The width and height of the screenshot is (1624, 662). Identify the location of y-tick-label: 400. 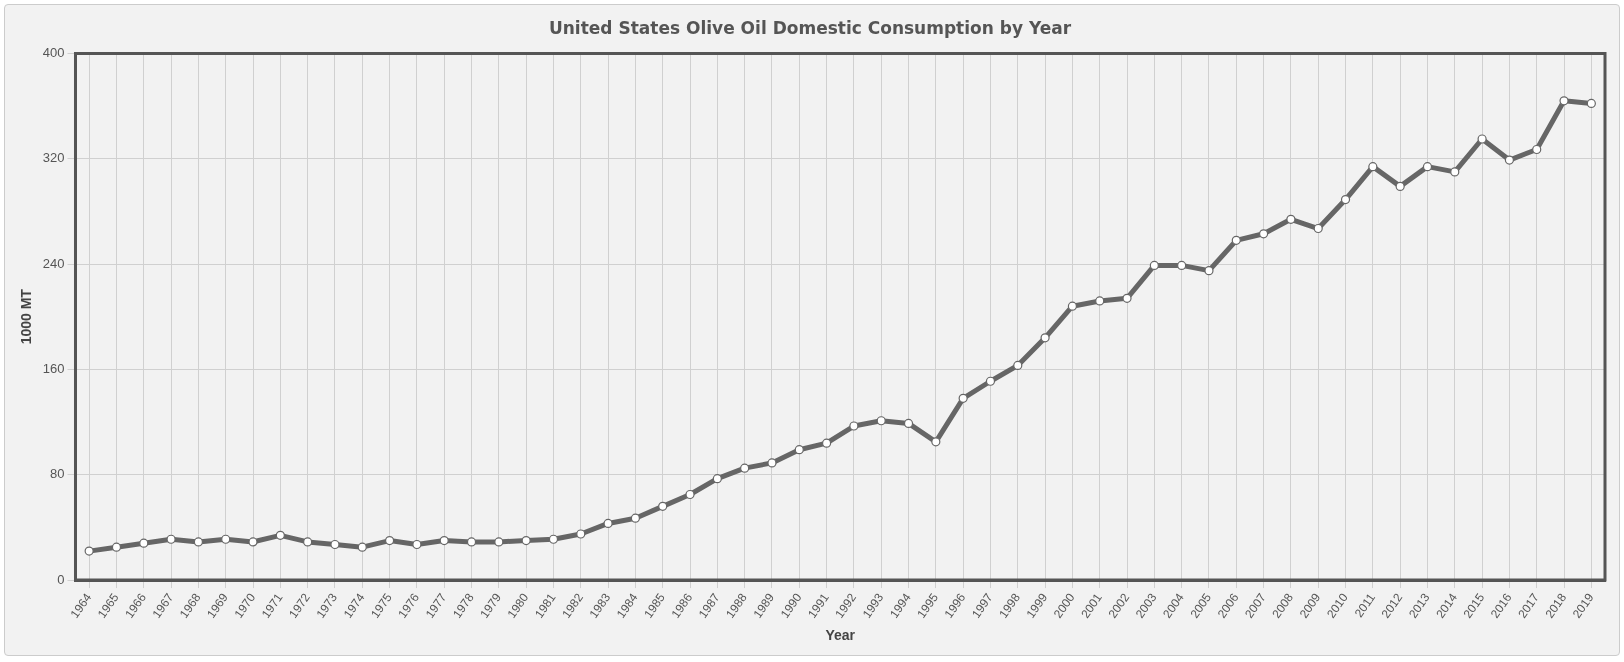
(53, 52).